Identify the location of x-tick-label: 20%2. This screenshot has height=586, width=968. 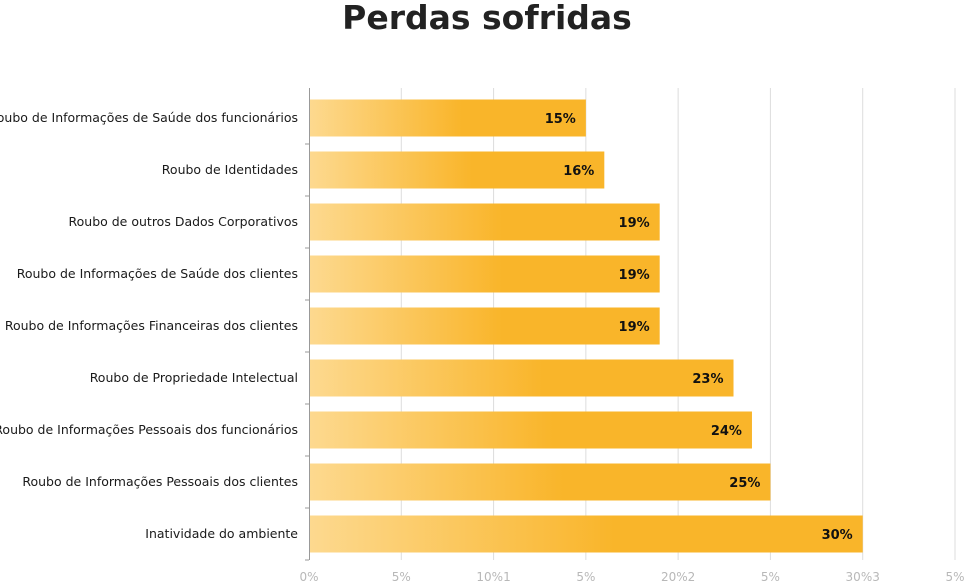
(678, 577).